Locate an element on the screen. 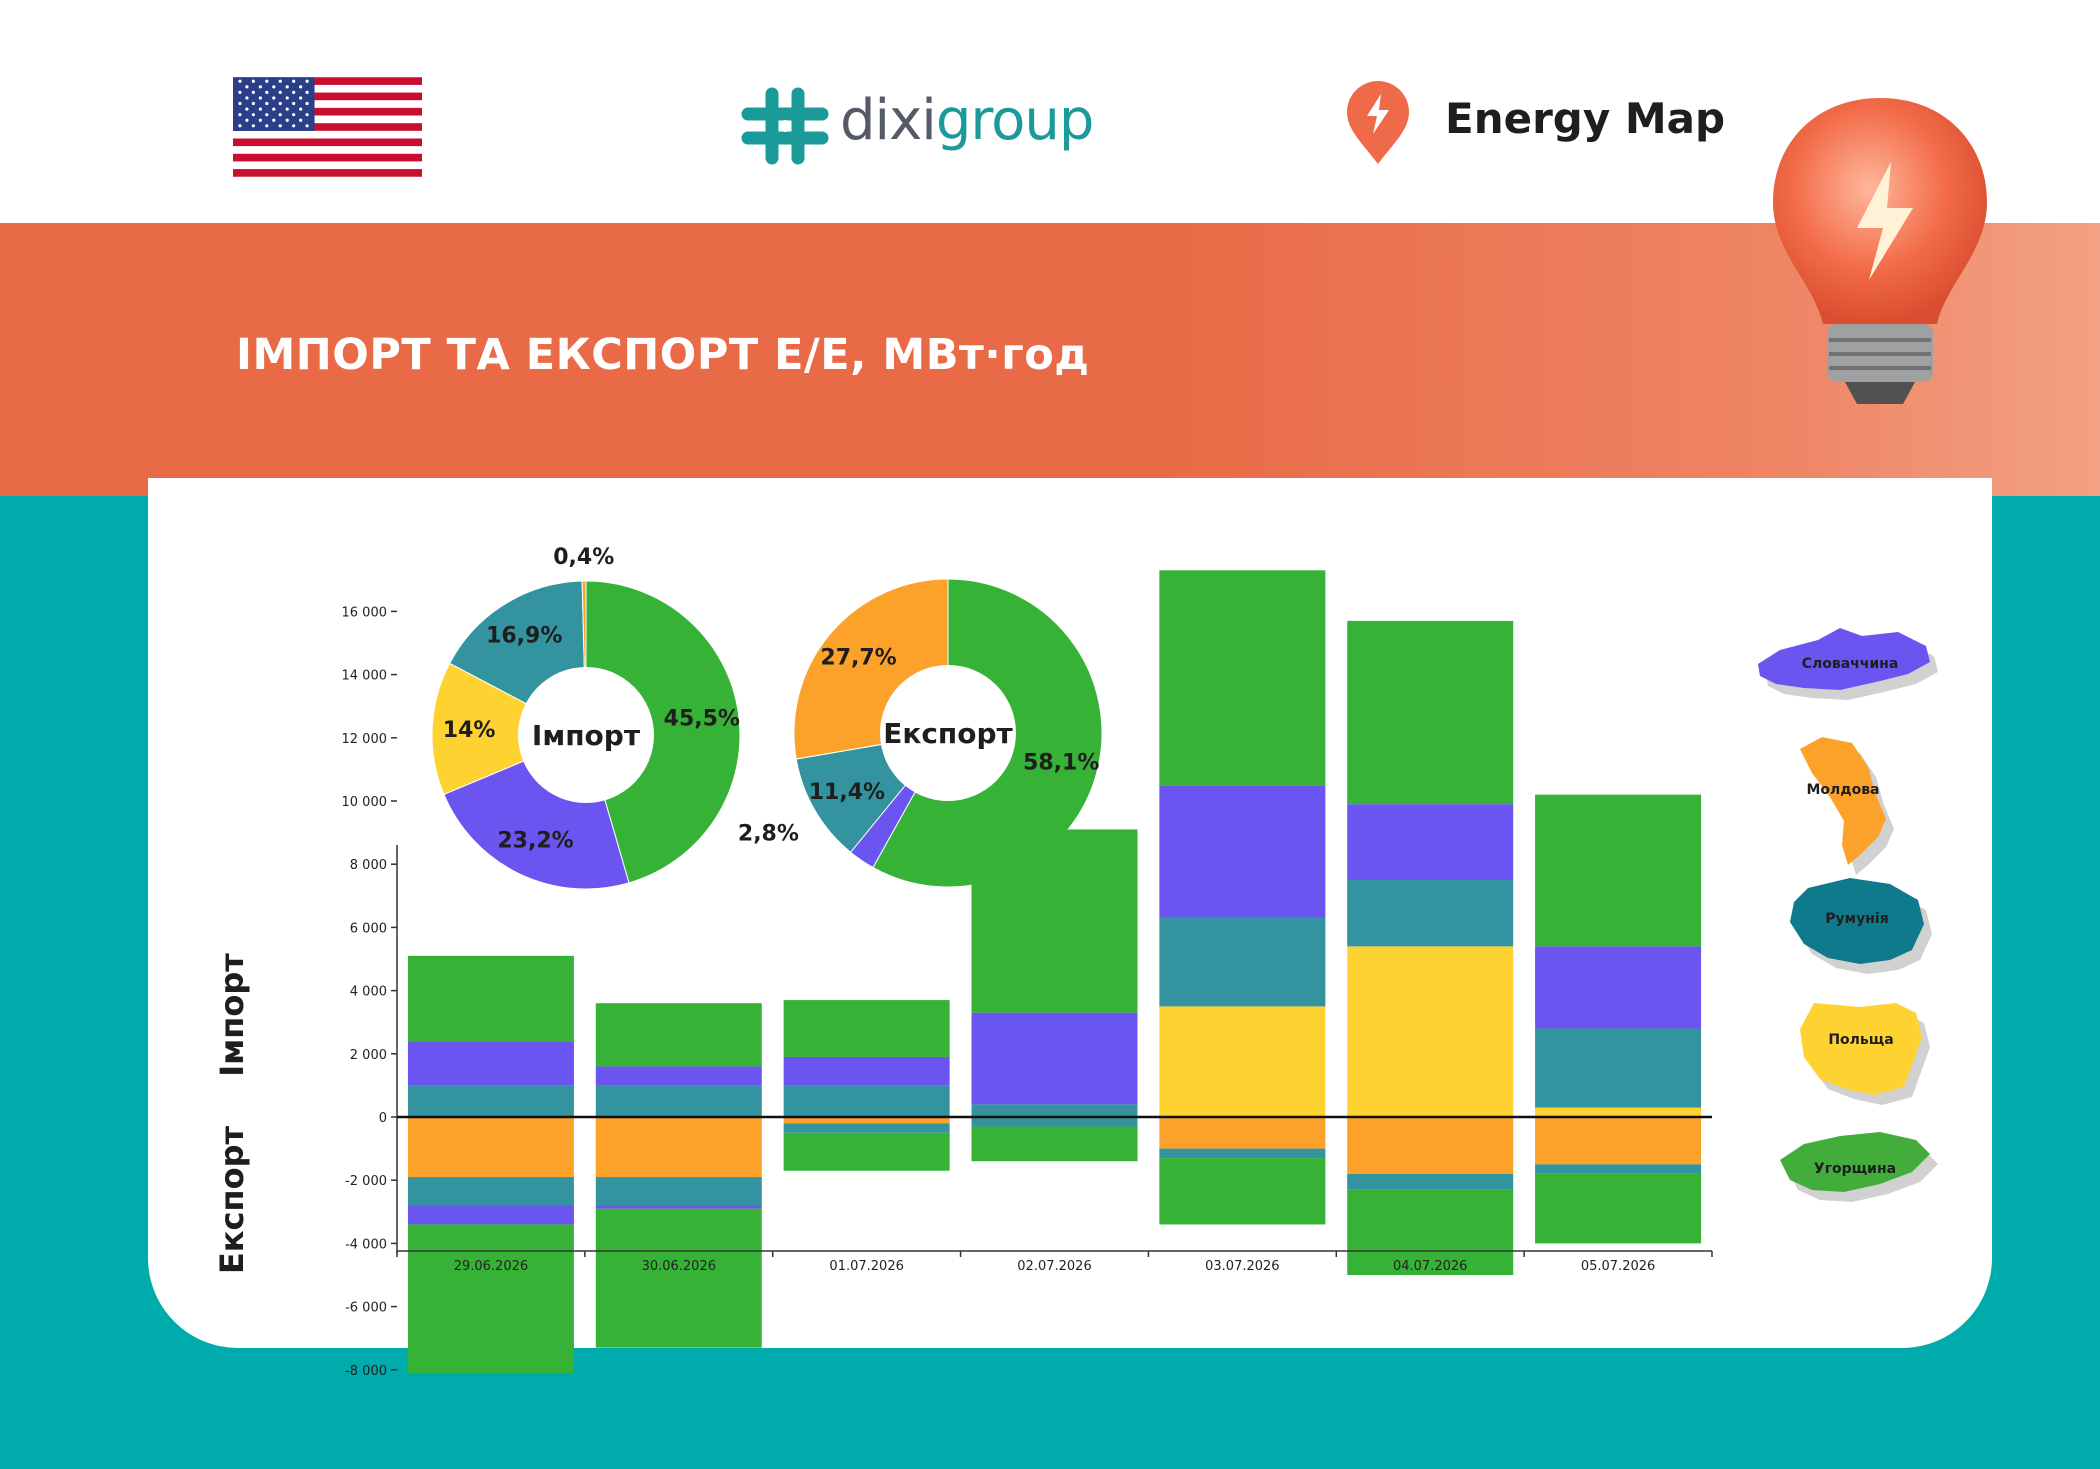  poland-map-icon is located at coordinates (1861, 1049).